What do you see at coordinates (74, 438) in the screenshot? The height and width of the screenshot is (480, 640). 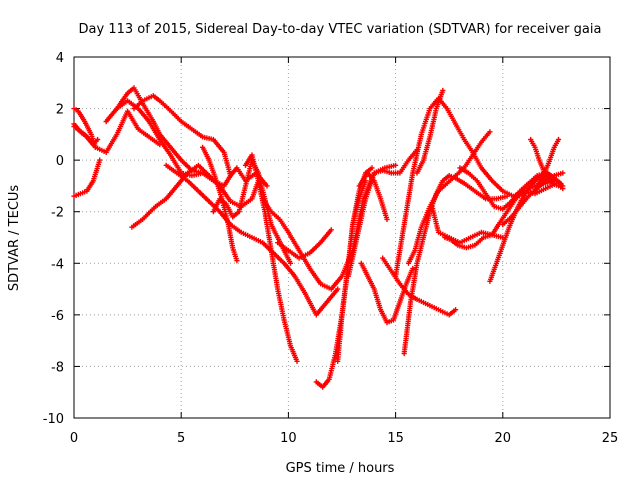 I see `x-tick-label: 0` at bounding box center [74, 438].